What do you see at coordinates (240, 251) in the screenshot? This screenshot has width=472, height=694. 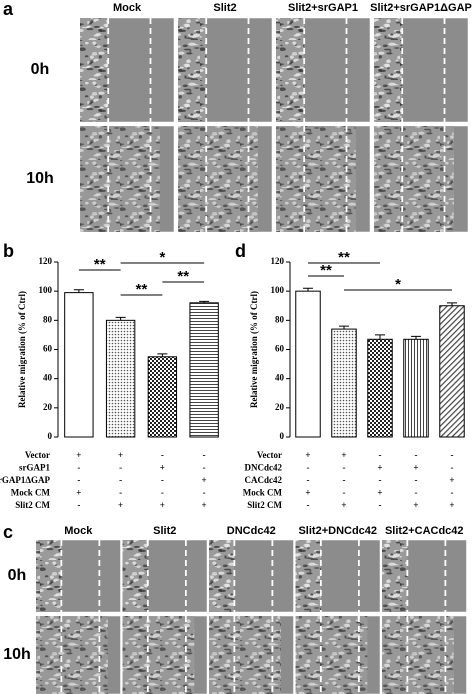 I see `panel-label: d` at bounding box center [240, 251].